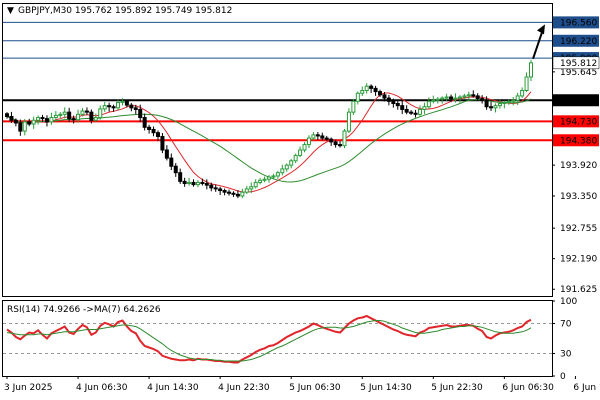 Image resolution: width=600 pixels, height=400 pixels. Describe the element at coordinates (578, 73) in the screenshot. I see `price-tick-label: 195.645` at that location.